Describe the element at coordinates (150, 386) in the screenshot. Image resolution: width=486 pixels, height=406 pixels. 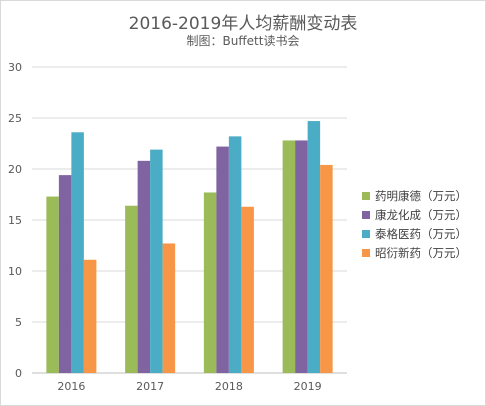
I see `x-tick-label: 2017` at that location.